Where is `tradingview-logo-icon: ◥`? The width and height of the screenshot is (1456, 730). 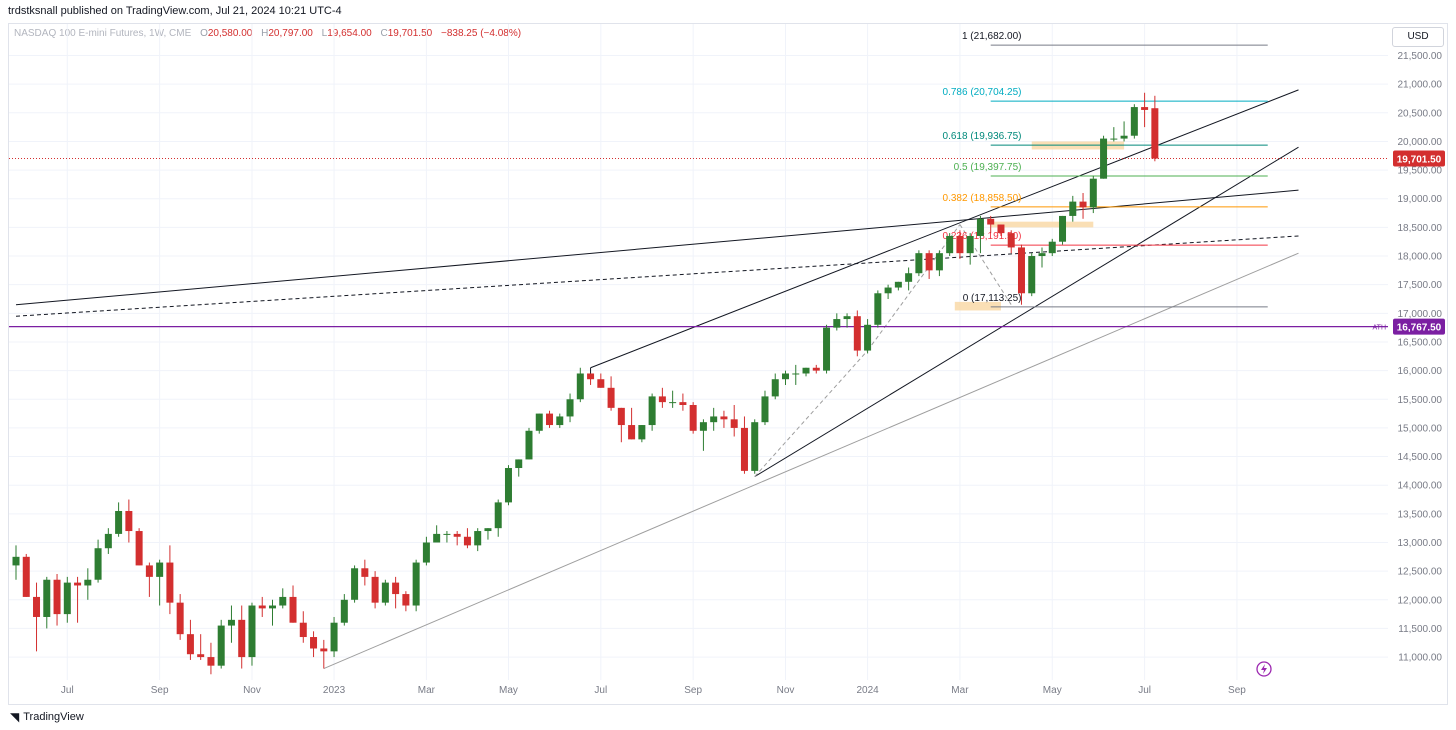
tradingview-logo-icon: ◥ is located at coordinates (15, 717).